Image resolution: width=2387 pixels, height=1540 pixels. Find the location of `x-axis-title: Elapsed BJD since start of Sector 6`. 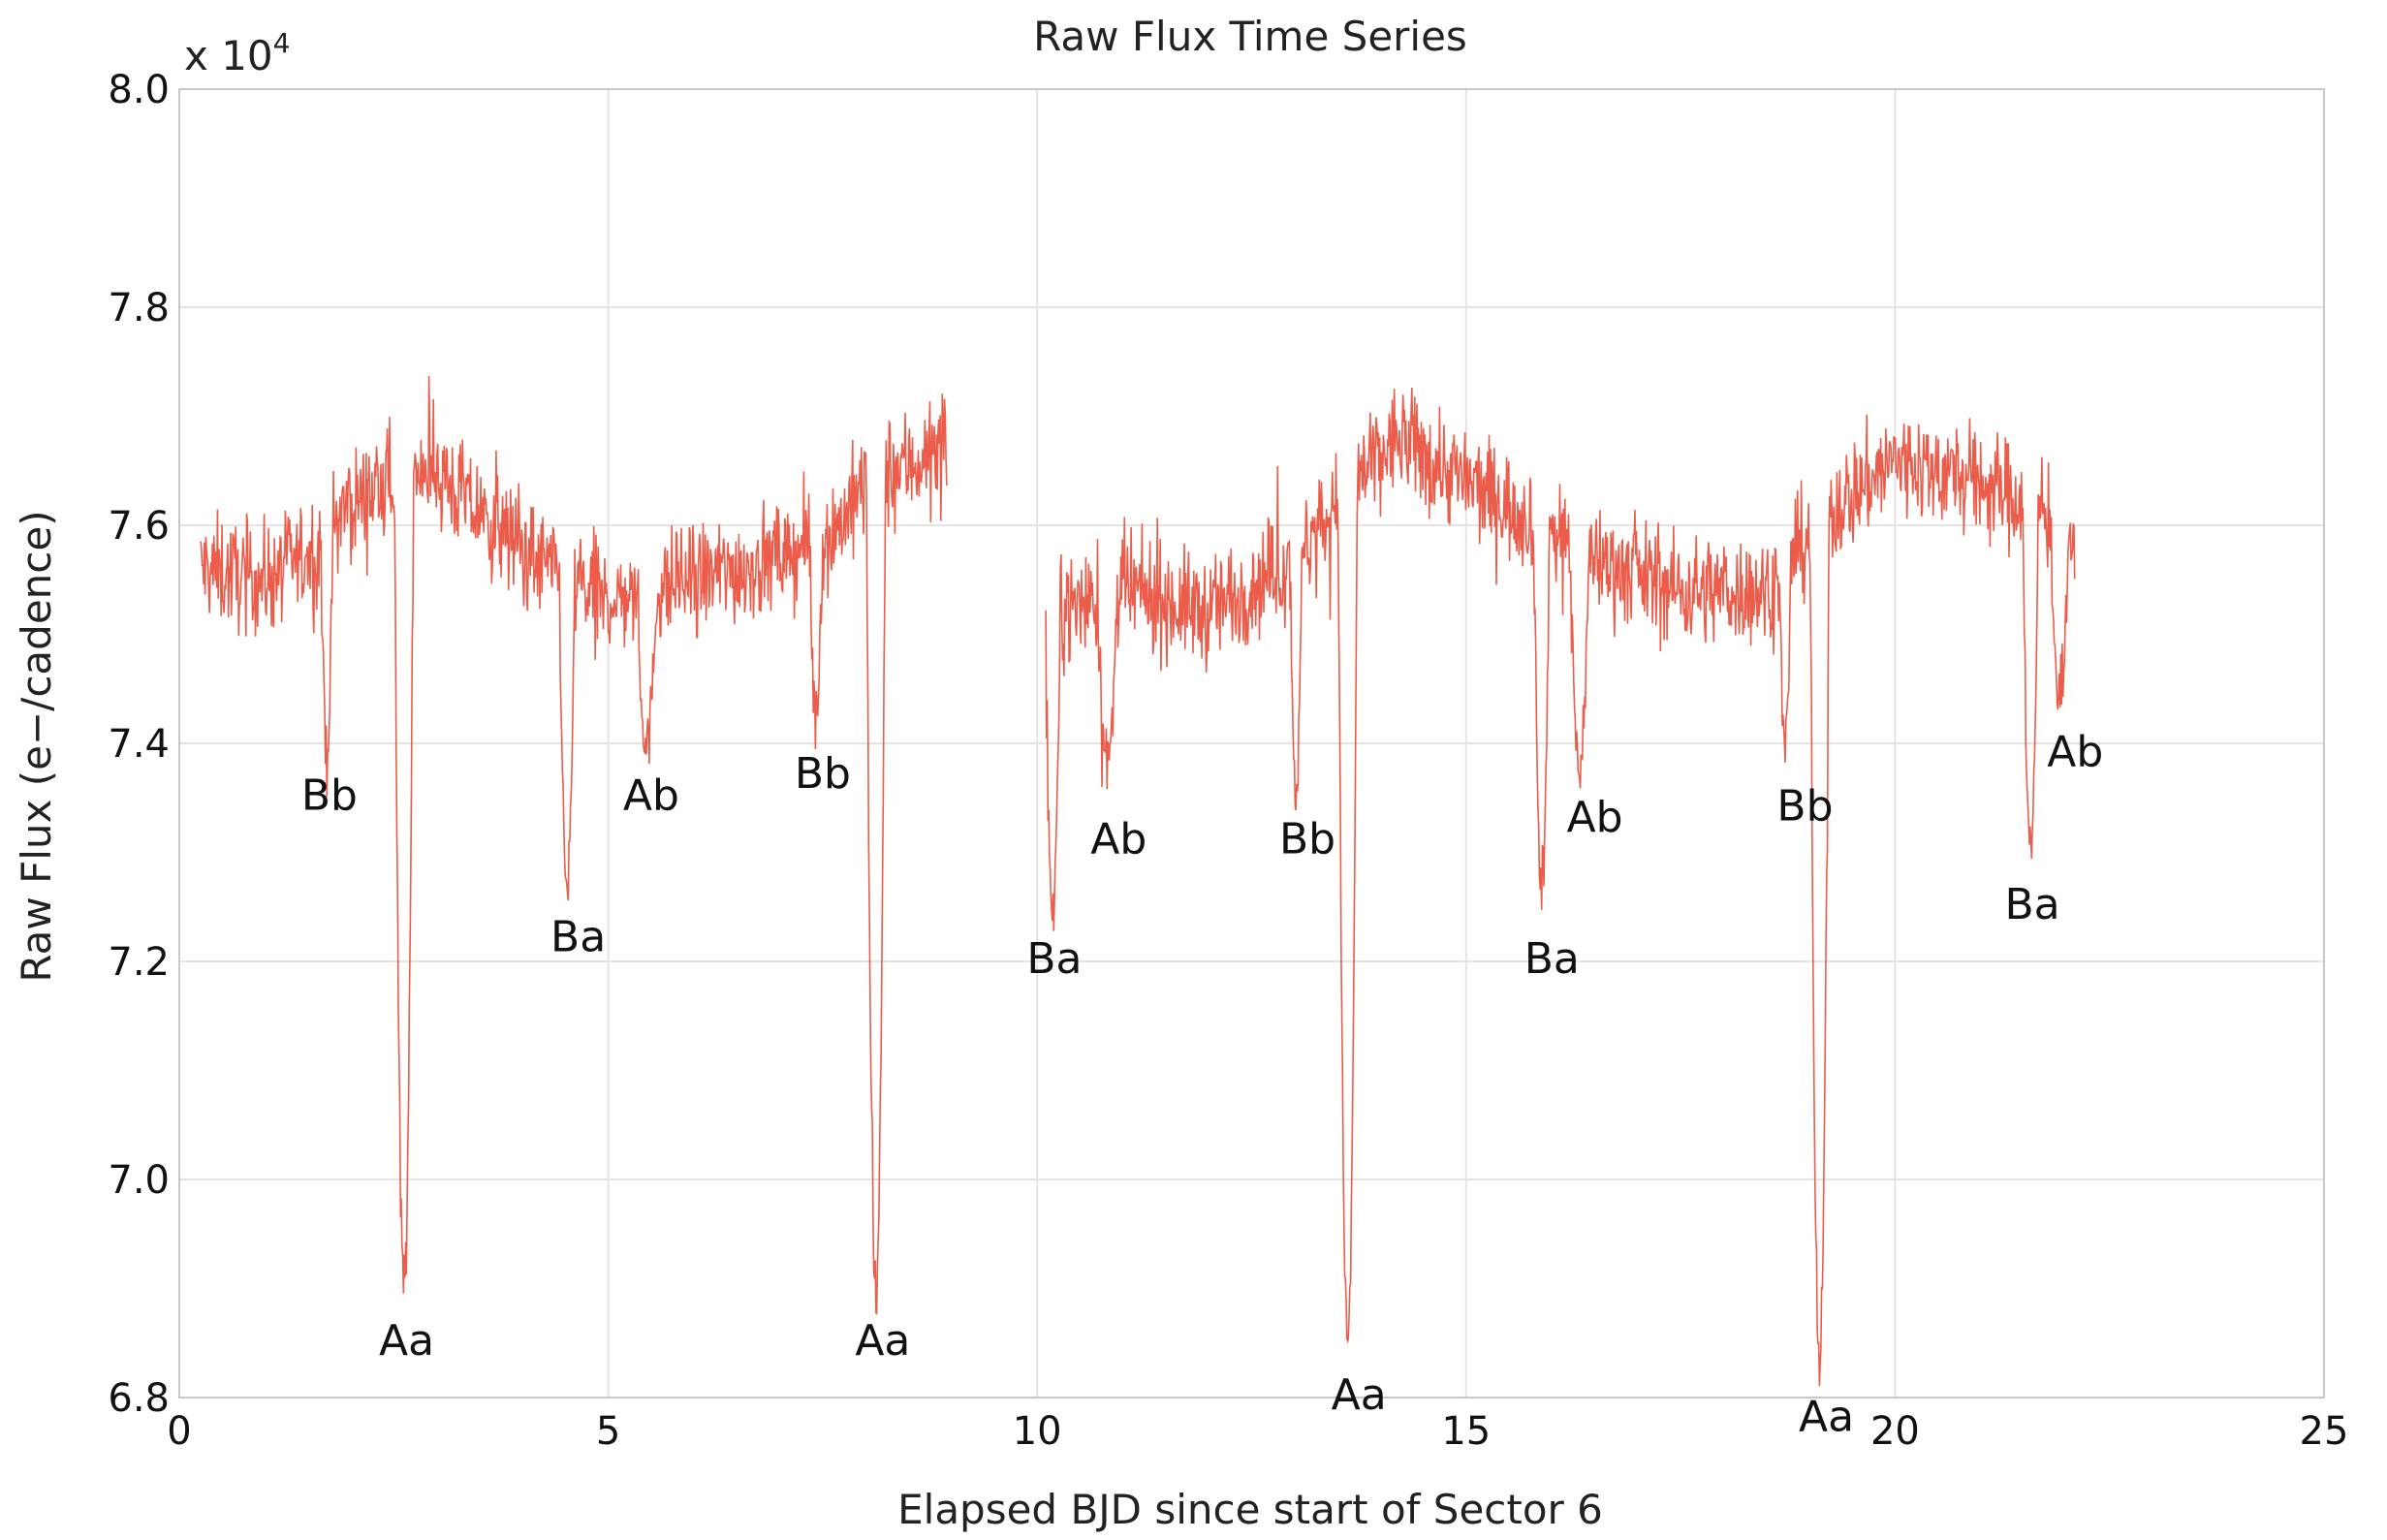

x-axis-title: Elapsed BJD since start of Sector 6 is located at coordinates (1250, 1509).